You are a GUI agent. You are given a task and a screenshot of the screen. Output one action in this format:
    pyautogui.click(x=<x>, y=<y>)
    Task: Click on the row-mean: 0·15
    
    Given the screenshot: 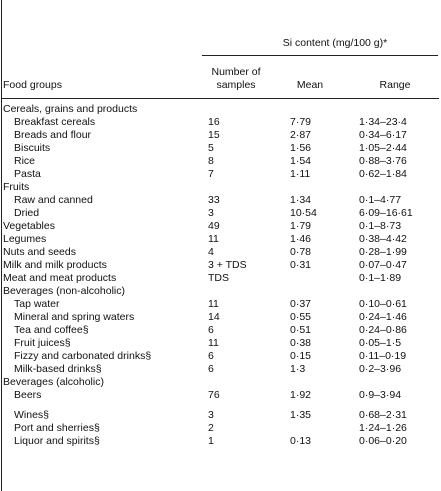 What is the action you would take?
    pyautogui.click(x=301, y=356)
    